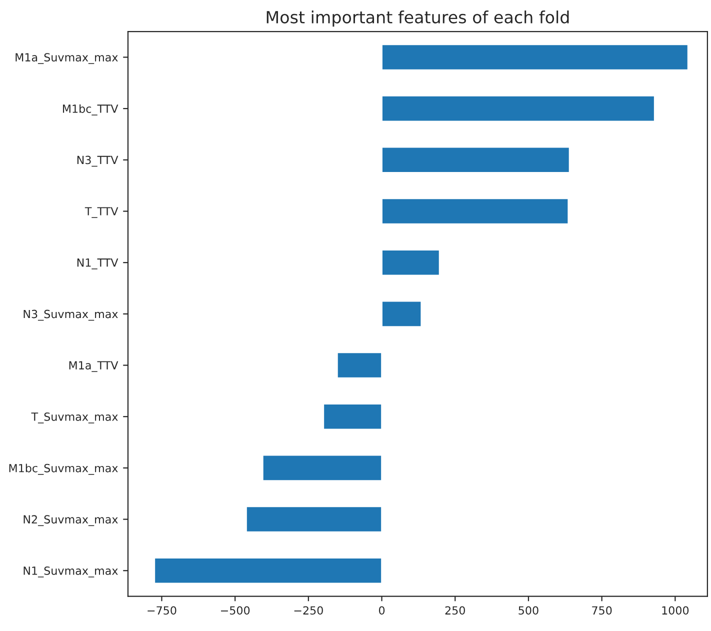  What do you see at coordinates (71, 315) in the screenshot?
I see `y-tick-label: N3_Suvmax_max` at bounding box center [71, 315].